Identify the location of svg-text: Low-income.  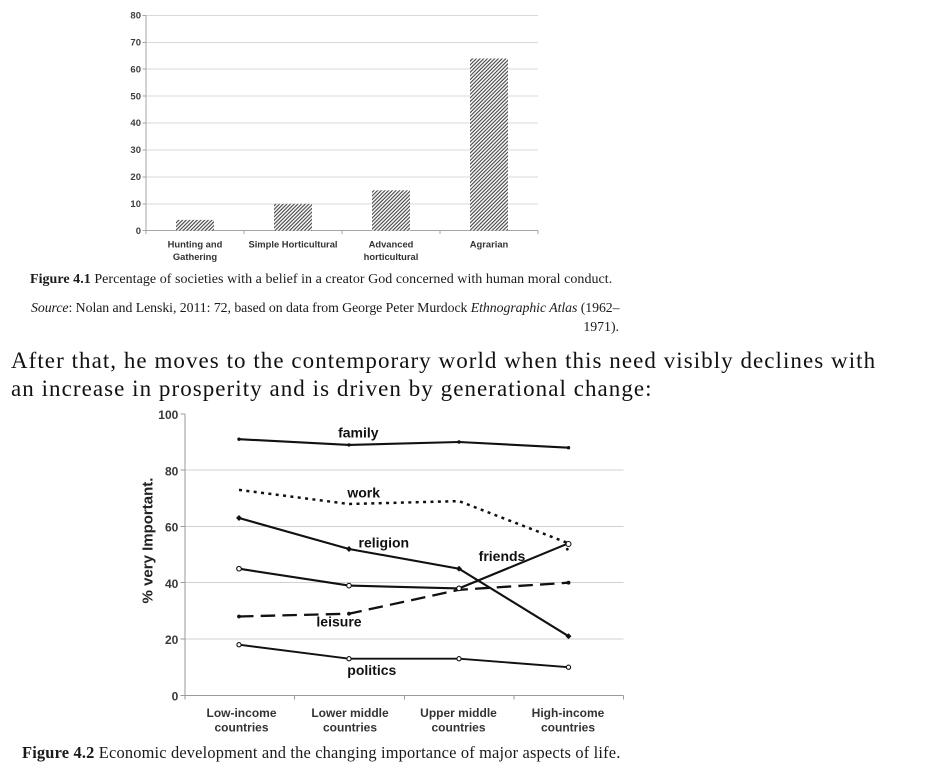
(241, 713).